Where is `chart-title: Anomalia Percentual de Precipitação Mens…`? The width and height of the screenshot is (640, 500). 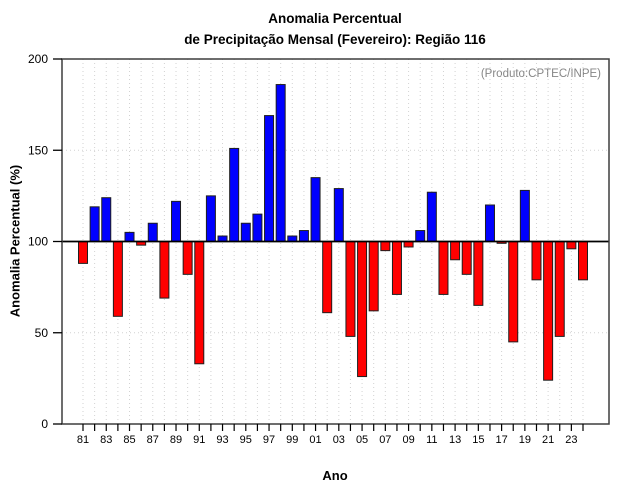
chart-title: Anomalia Percentual de Precipitação Mens… is located at coordinates (335, 29).